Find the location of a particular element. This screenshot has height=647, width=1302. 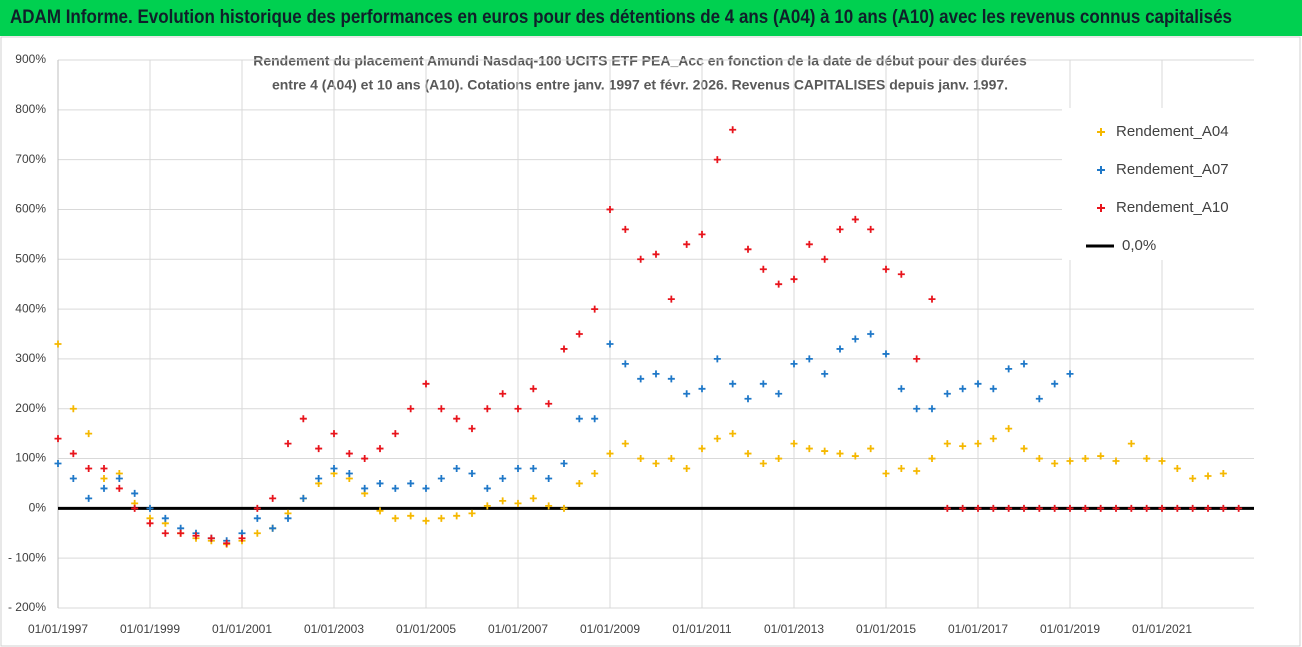

x-tick-label: 01/01/2017 is located at coordinates (978, 629).